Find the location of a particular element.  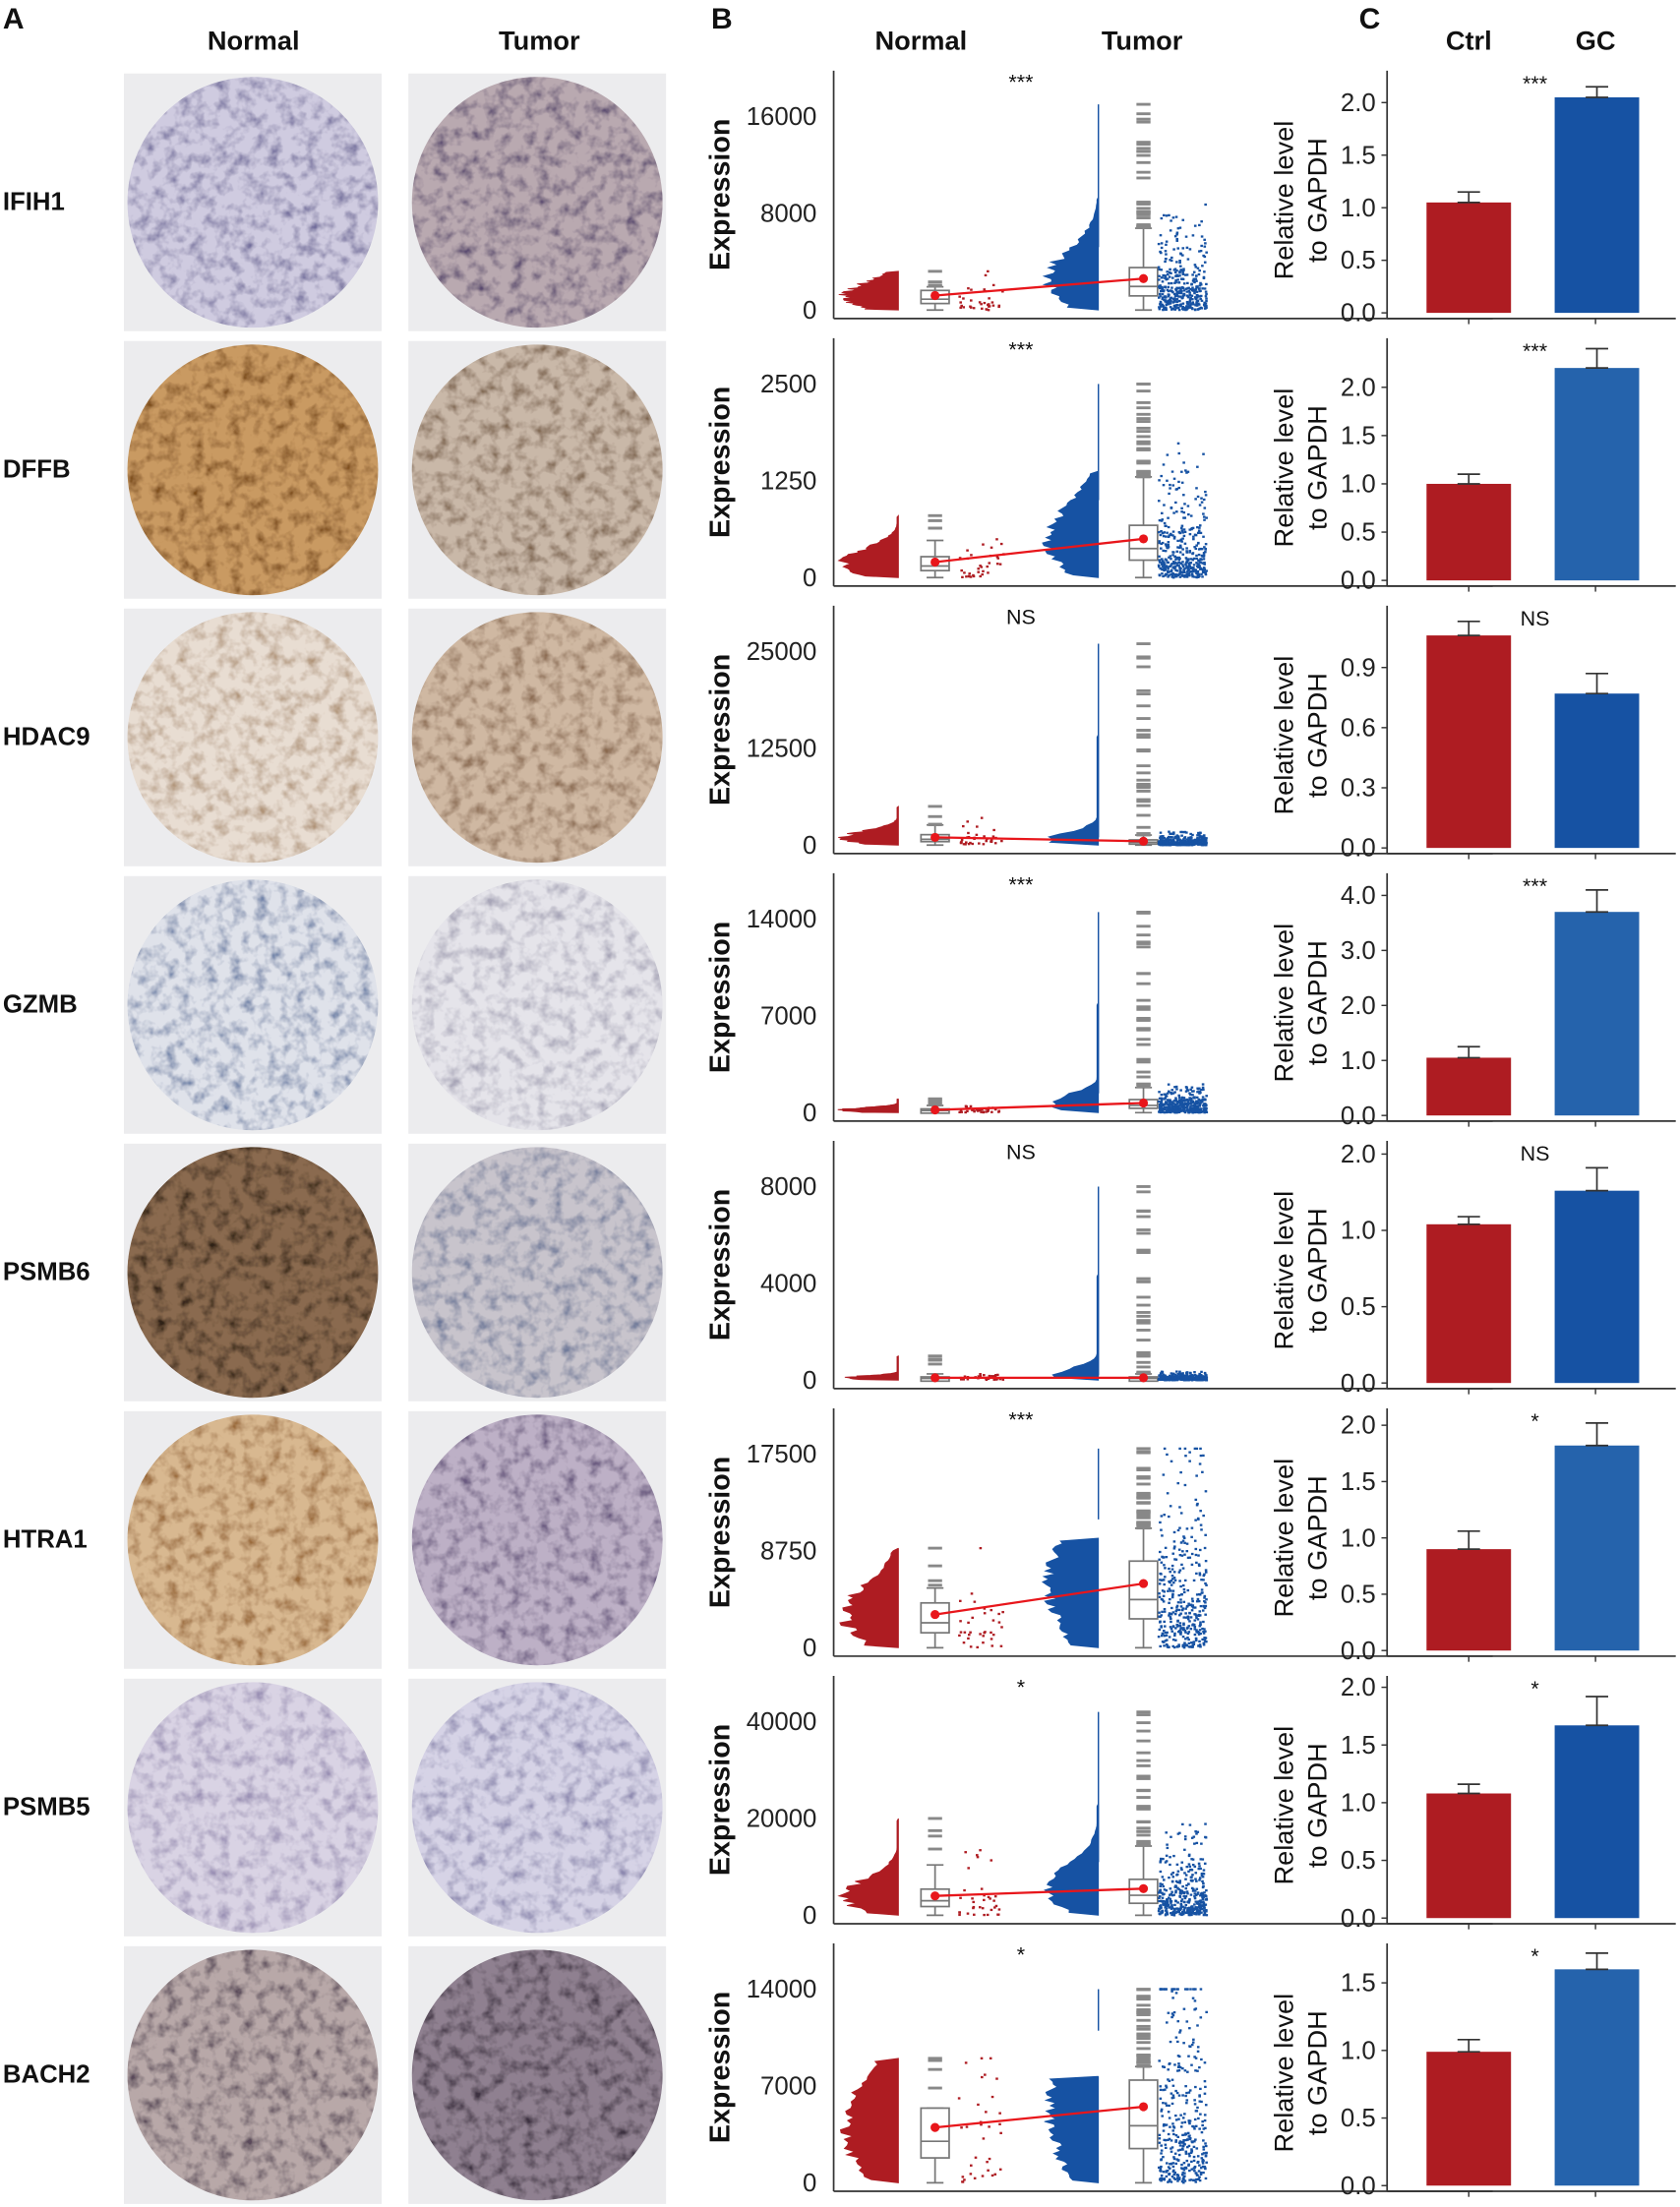

y-tick-label: 0.0 is located at coordinates (1358, 1651).